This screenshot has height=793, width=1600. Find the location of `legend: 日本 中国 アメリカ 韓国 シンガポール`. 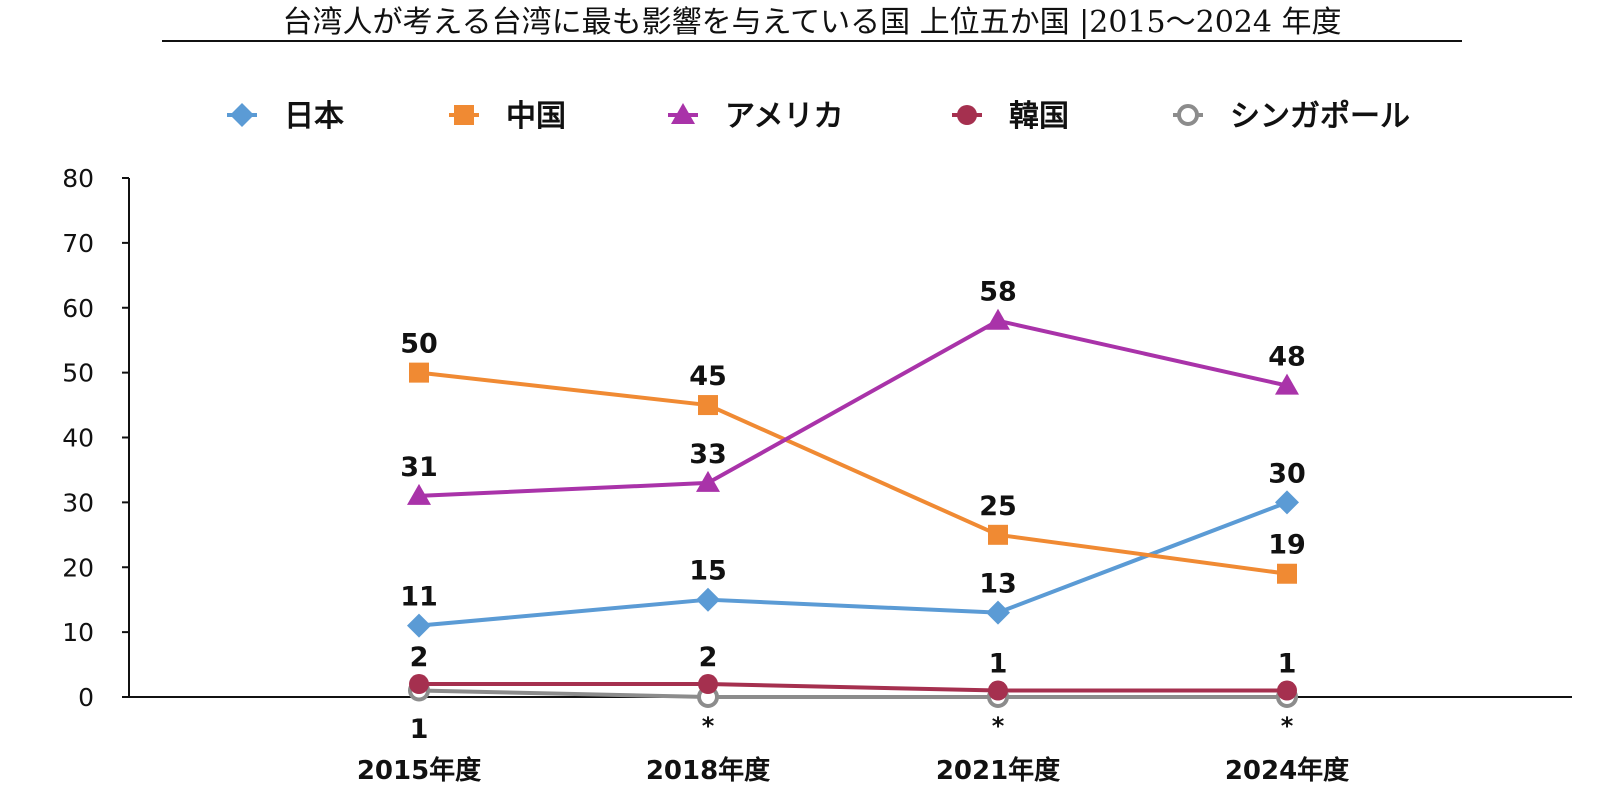

legend: 日本 中国 アメリカ 韓国 シンガポール is located at coordinates (818, 116).